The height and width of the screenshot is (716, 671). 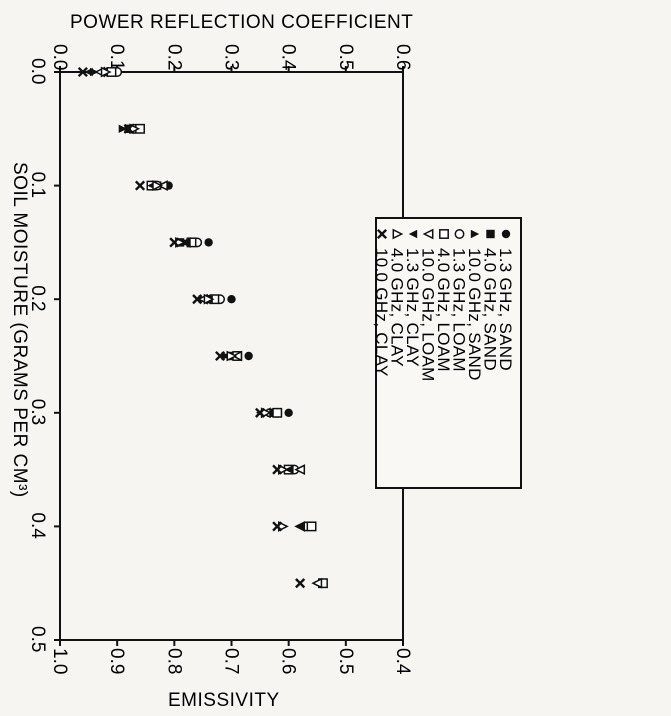 I want to click on reflection-tick-label: 0.2, so click(x=173, y=57).